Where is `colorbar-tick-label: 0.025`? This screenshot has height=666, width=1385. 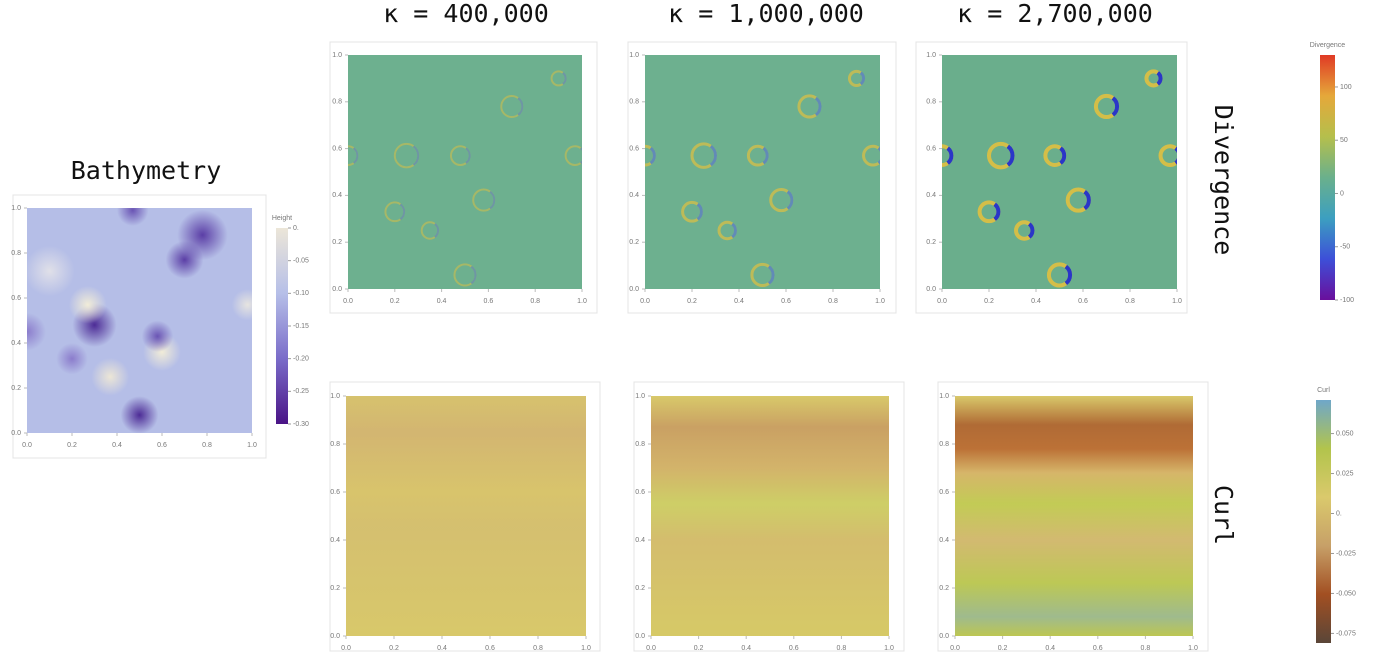
colorbar-tick-label: 0.025 is located at coordinates (1345, 473).